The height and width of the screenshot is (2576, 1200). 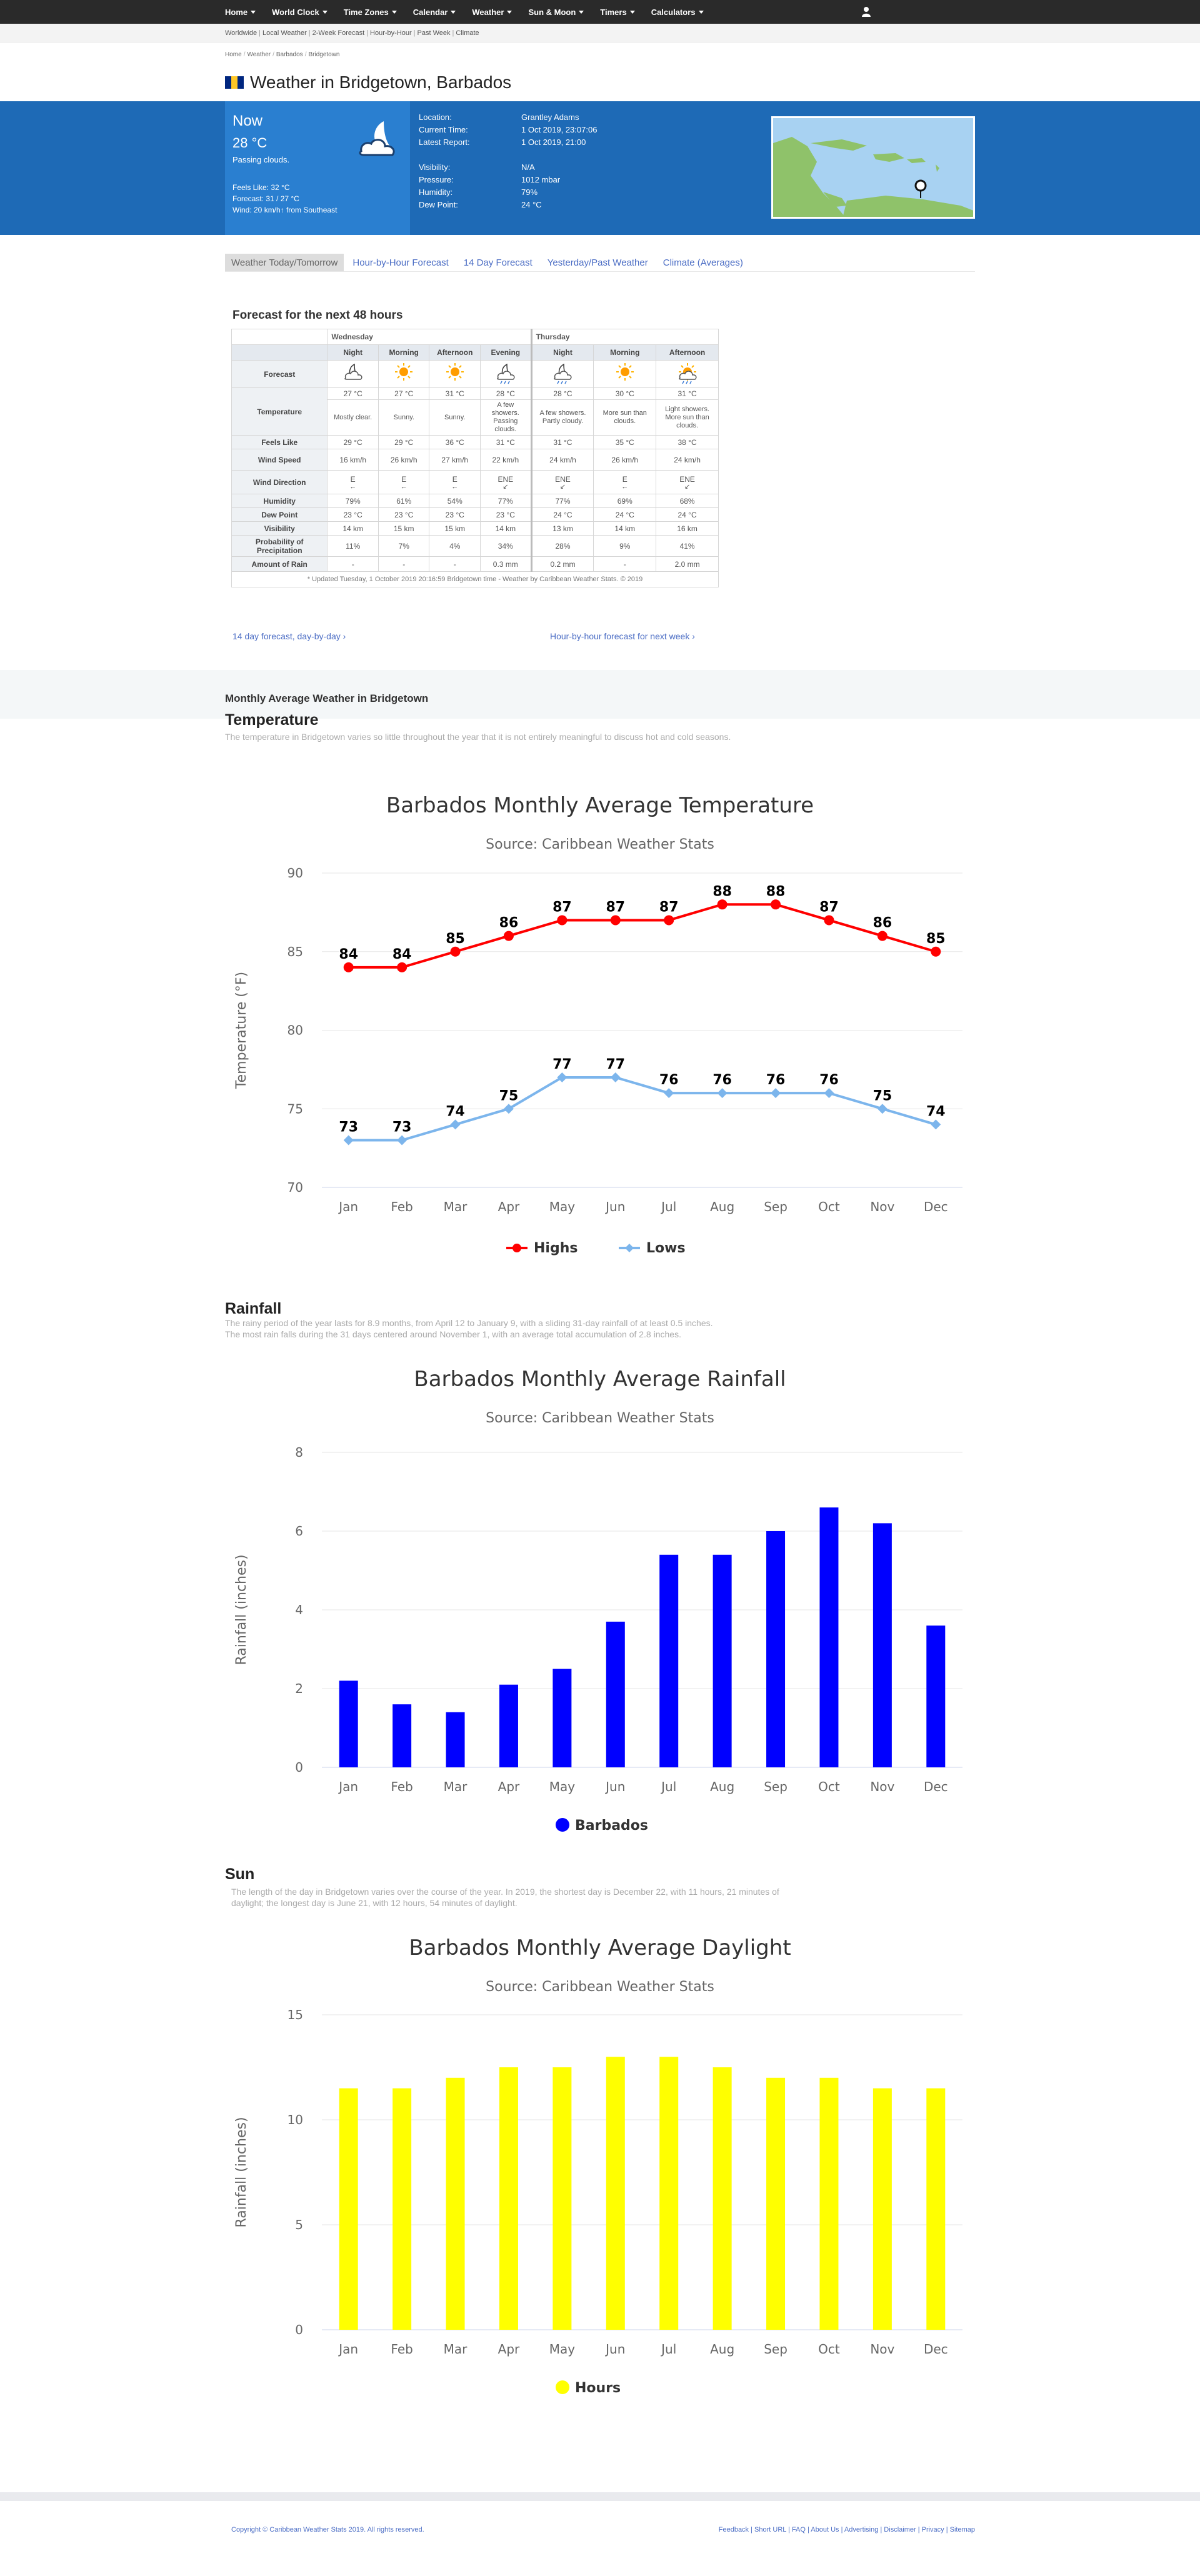 What do you see at coordinates (404, 393) in the screenshot?
I see `forecast-cell: 27 °C` at bounding box center [404, 393].